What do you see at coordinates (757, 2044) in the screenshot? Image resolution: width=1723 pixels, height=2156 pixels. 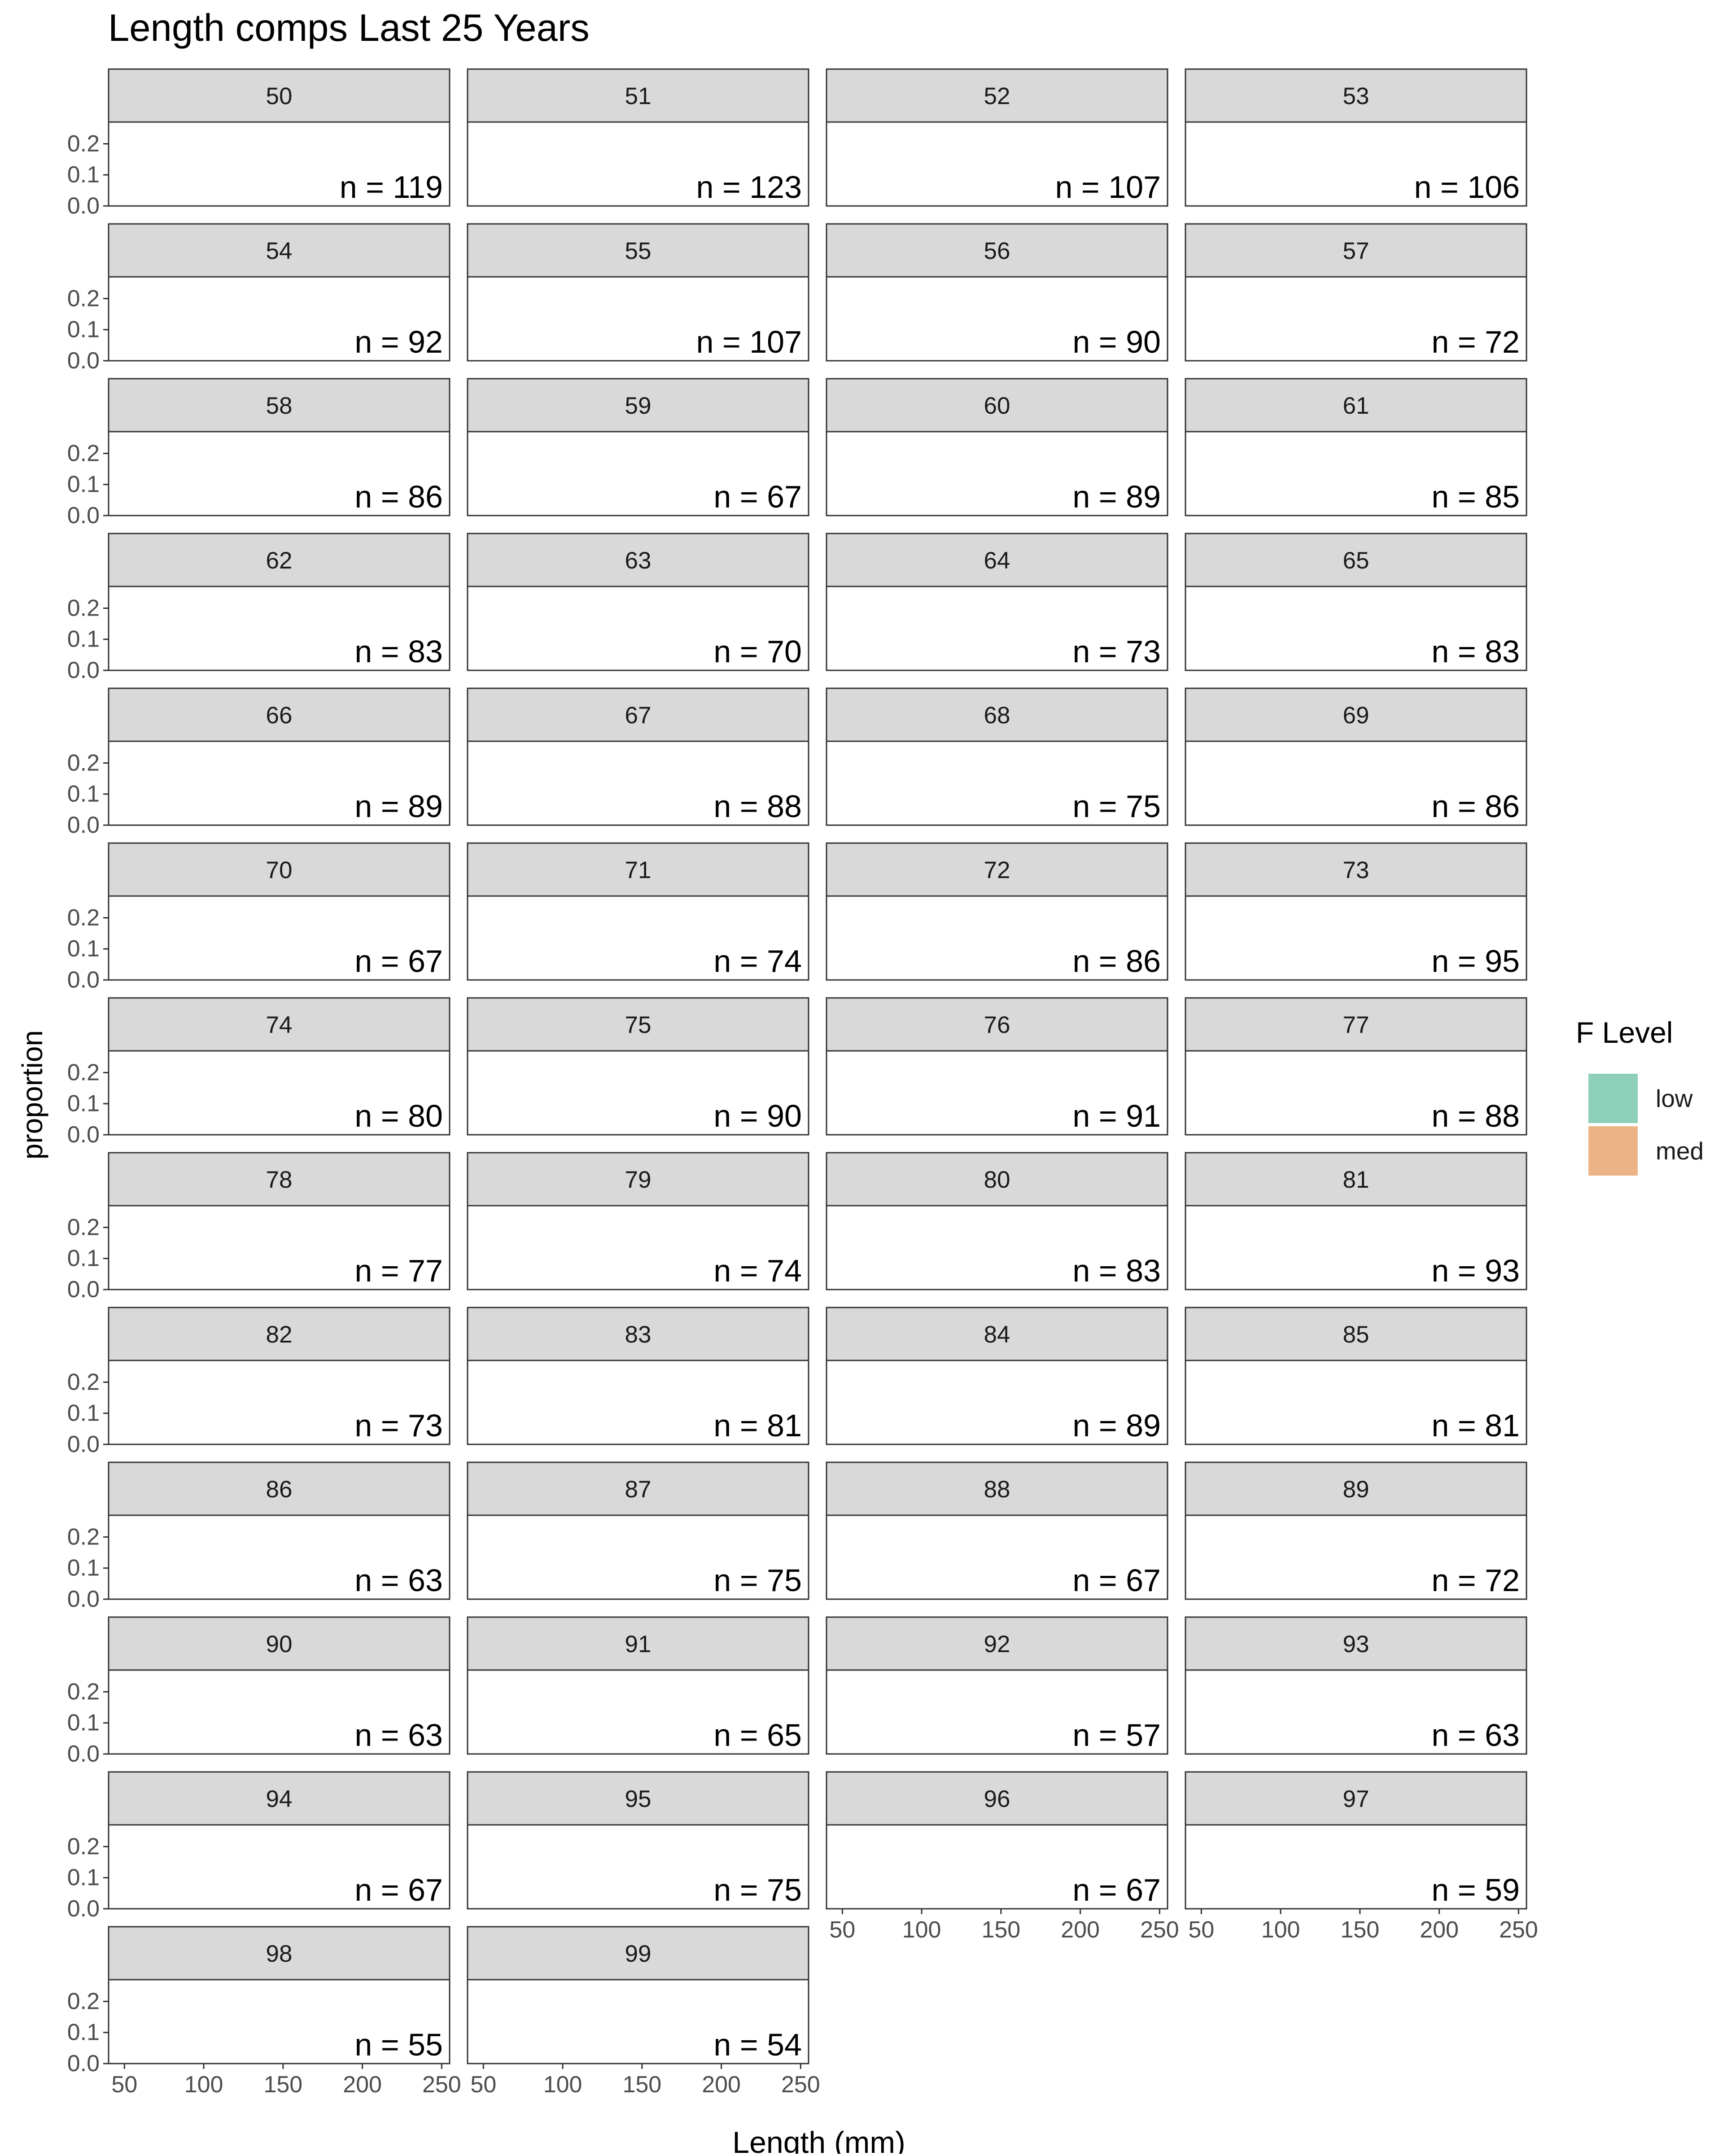 I see `facet-n-label: n = 54` at bounding box center [757, 2044].